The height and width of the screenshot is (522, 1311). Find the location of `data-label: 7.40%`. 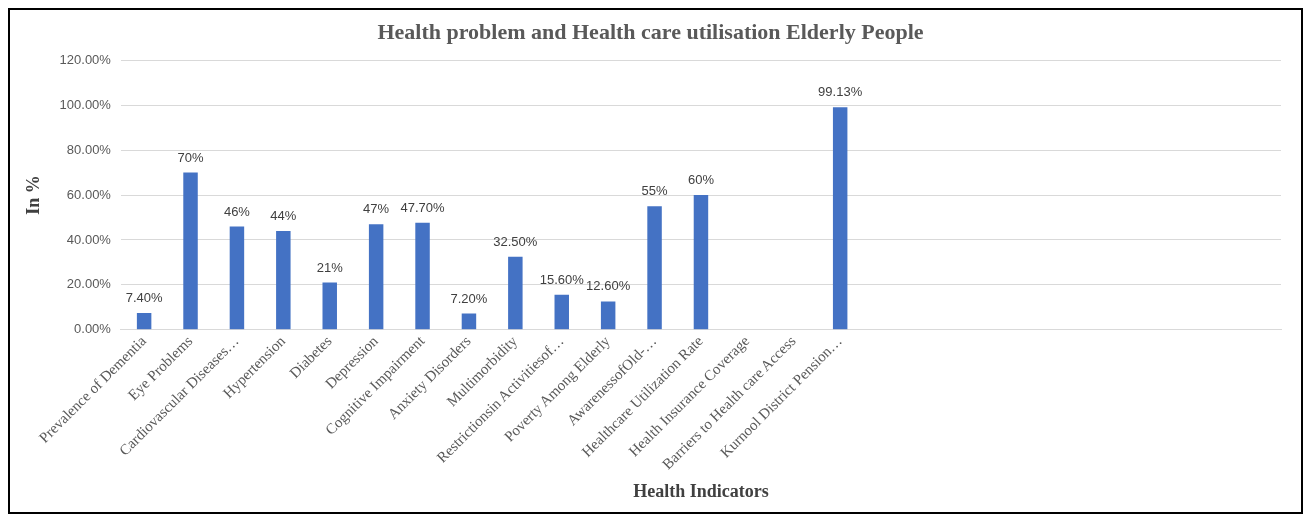

data-label: 7.40% is located at coordinates (144, 298).